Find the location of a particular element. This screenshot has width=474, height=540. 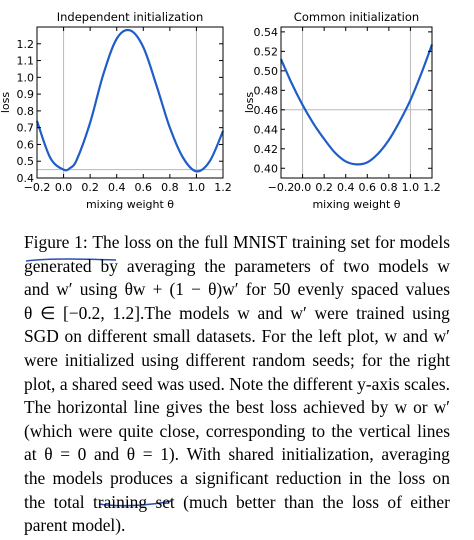

y-tick-label: 0.54 is located at coordinates (266, 32).